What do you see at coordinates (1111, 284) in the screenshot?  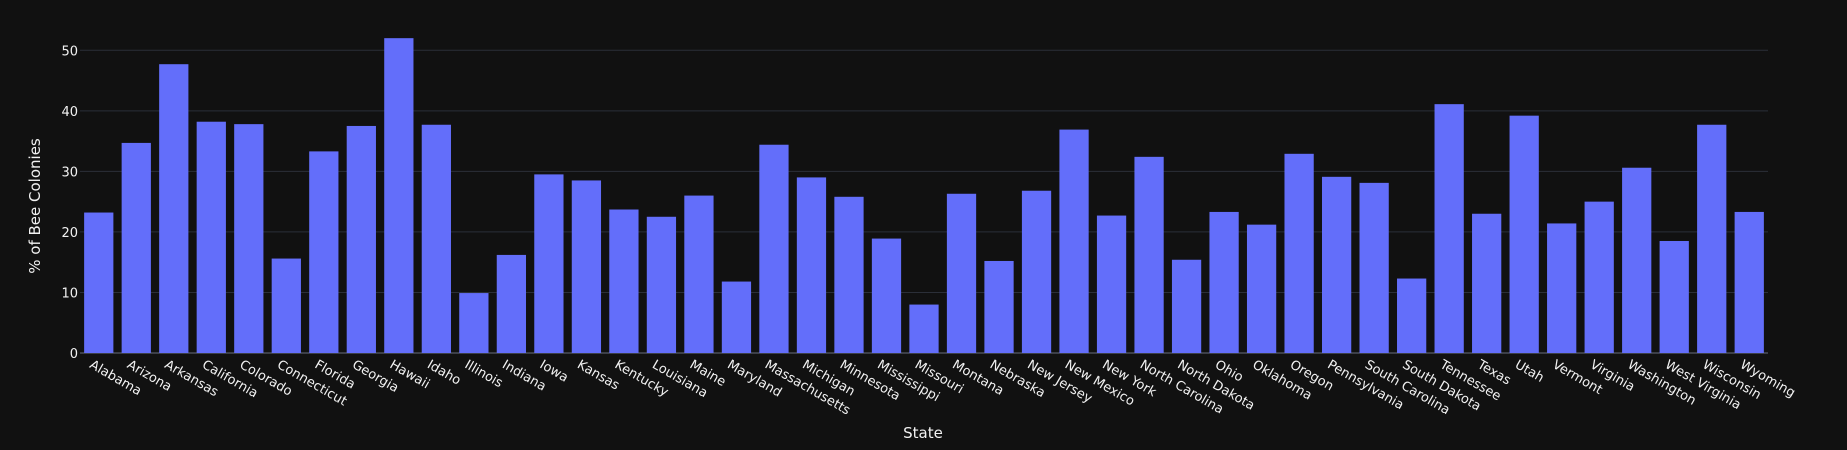 I see `bar-new-york` at bounding box center [1111, 284].